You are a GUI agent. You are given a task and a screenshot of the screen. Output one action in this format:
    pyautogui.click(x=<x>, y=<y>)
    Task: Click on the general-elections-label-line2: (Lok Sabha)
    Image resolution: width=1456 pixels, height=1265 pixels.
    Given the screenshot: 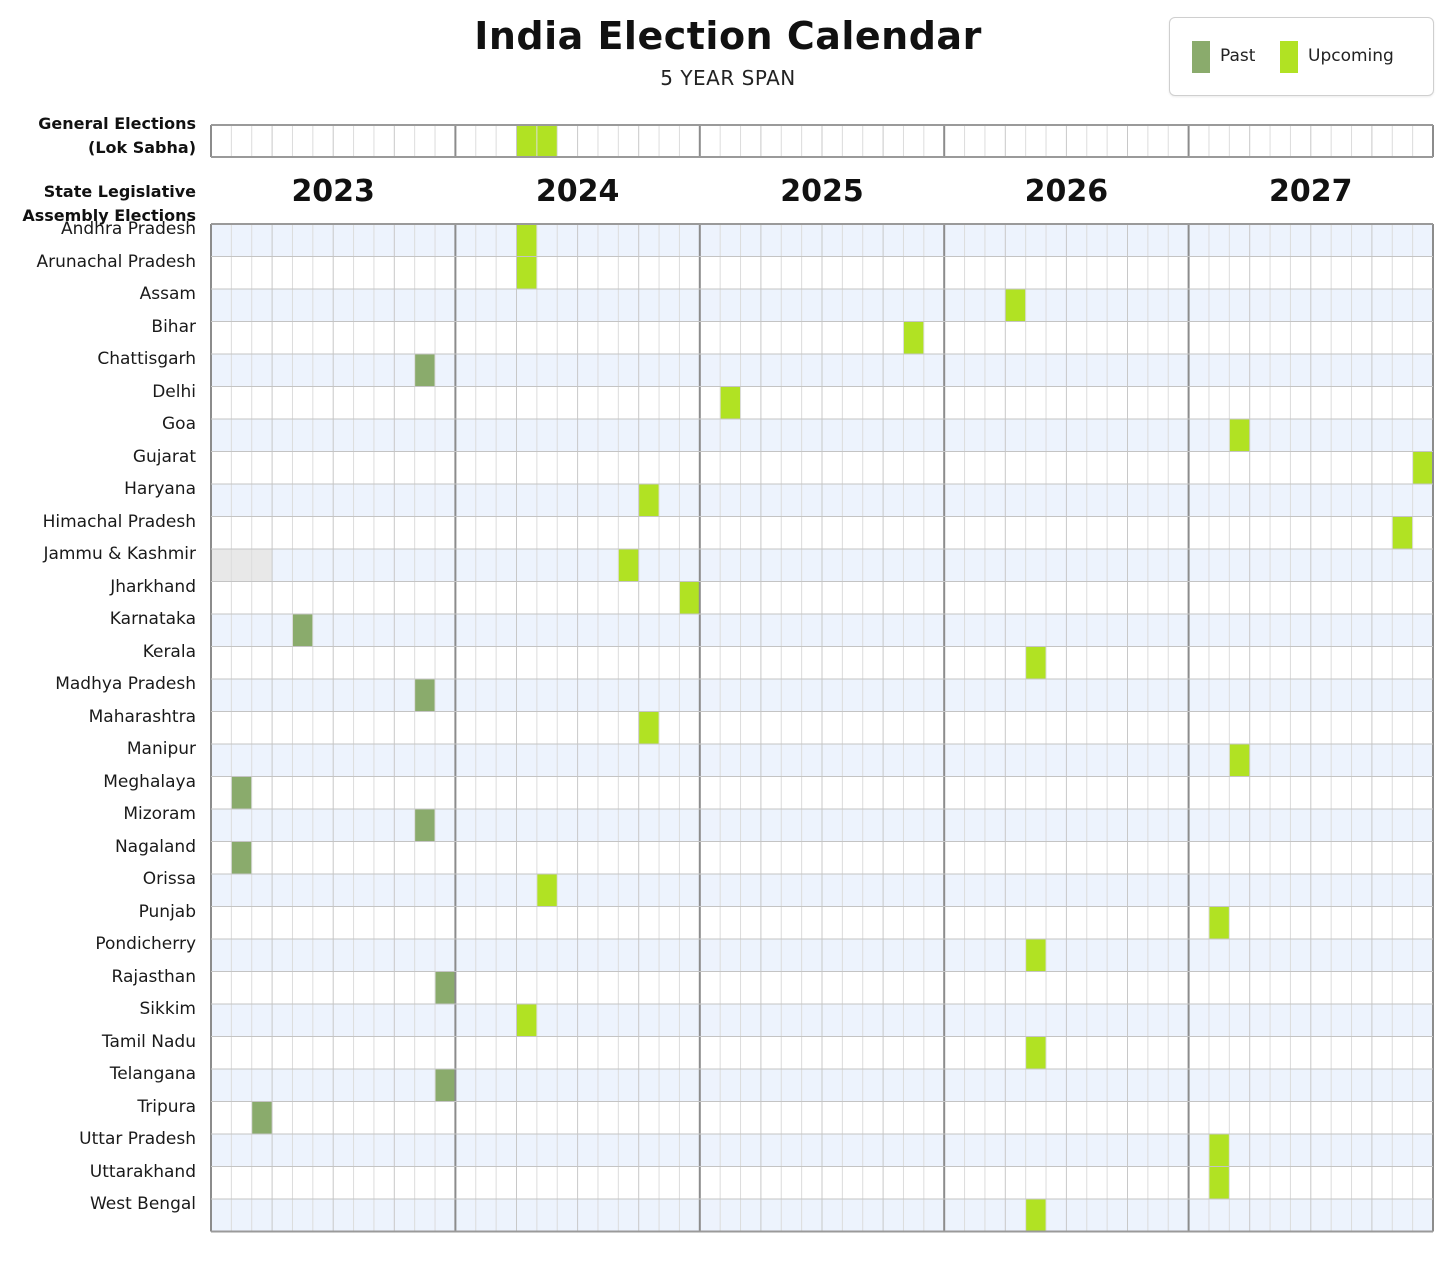 What is the action you would take?
    pyautogui.click(x=142, y=147)
    